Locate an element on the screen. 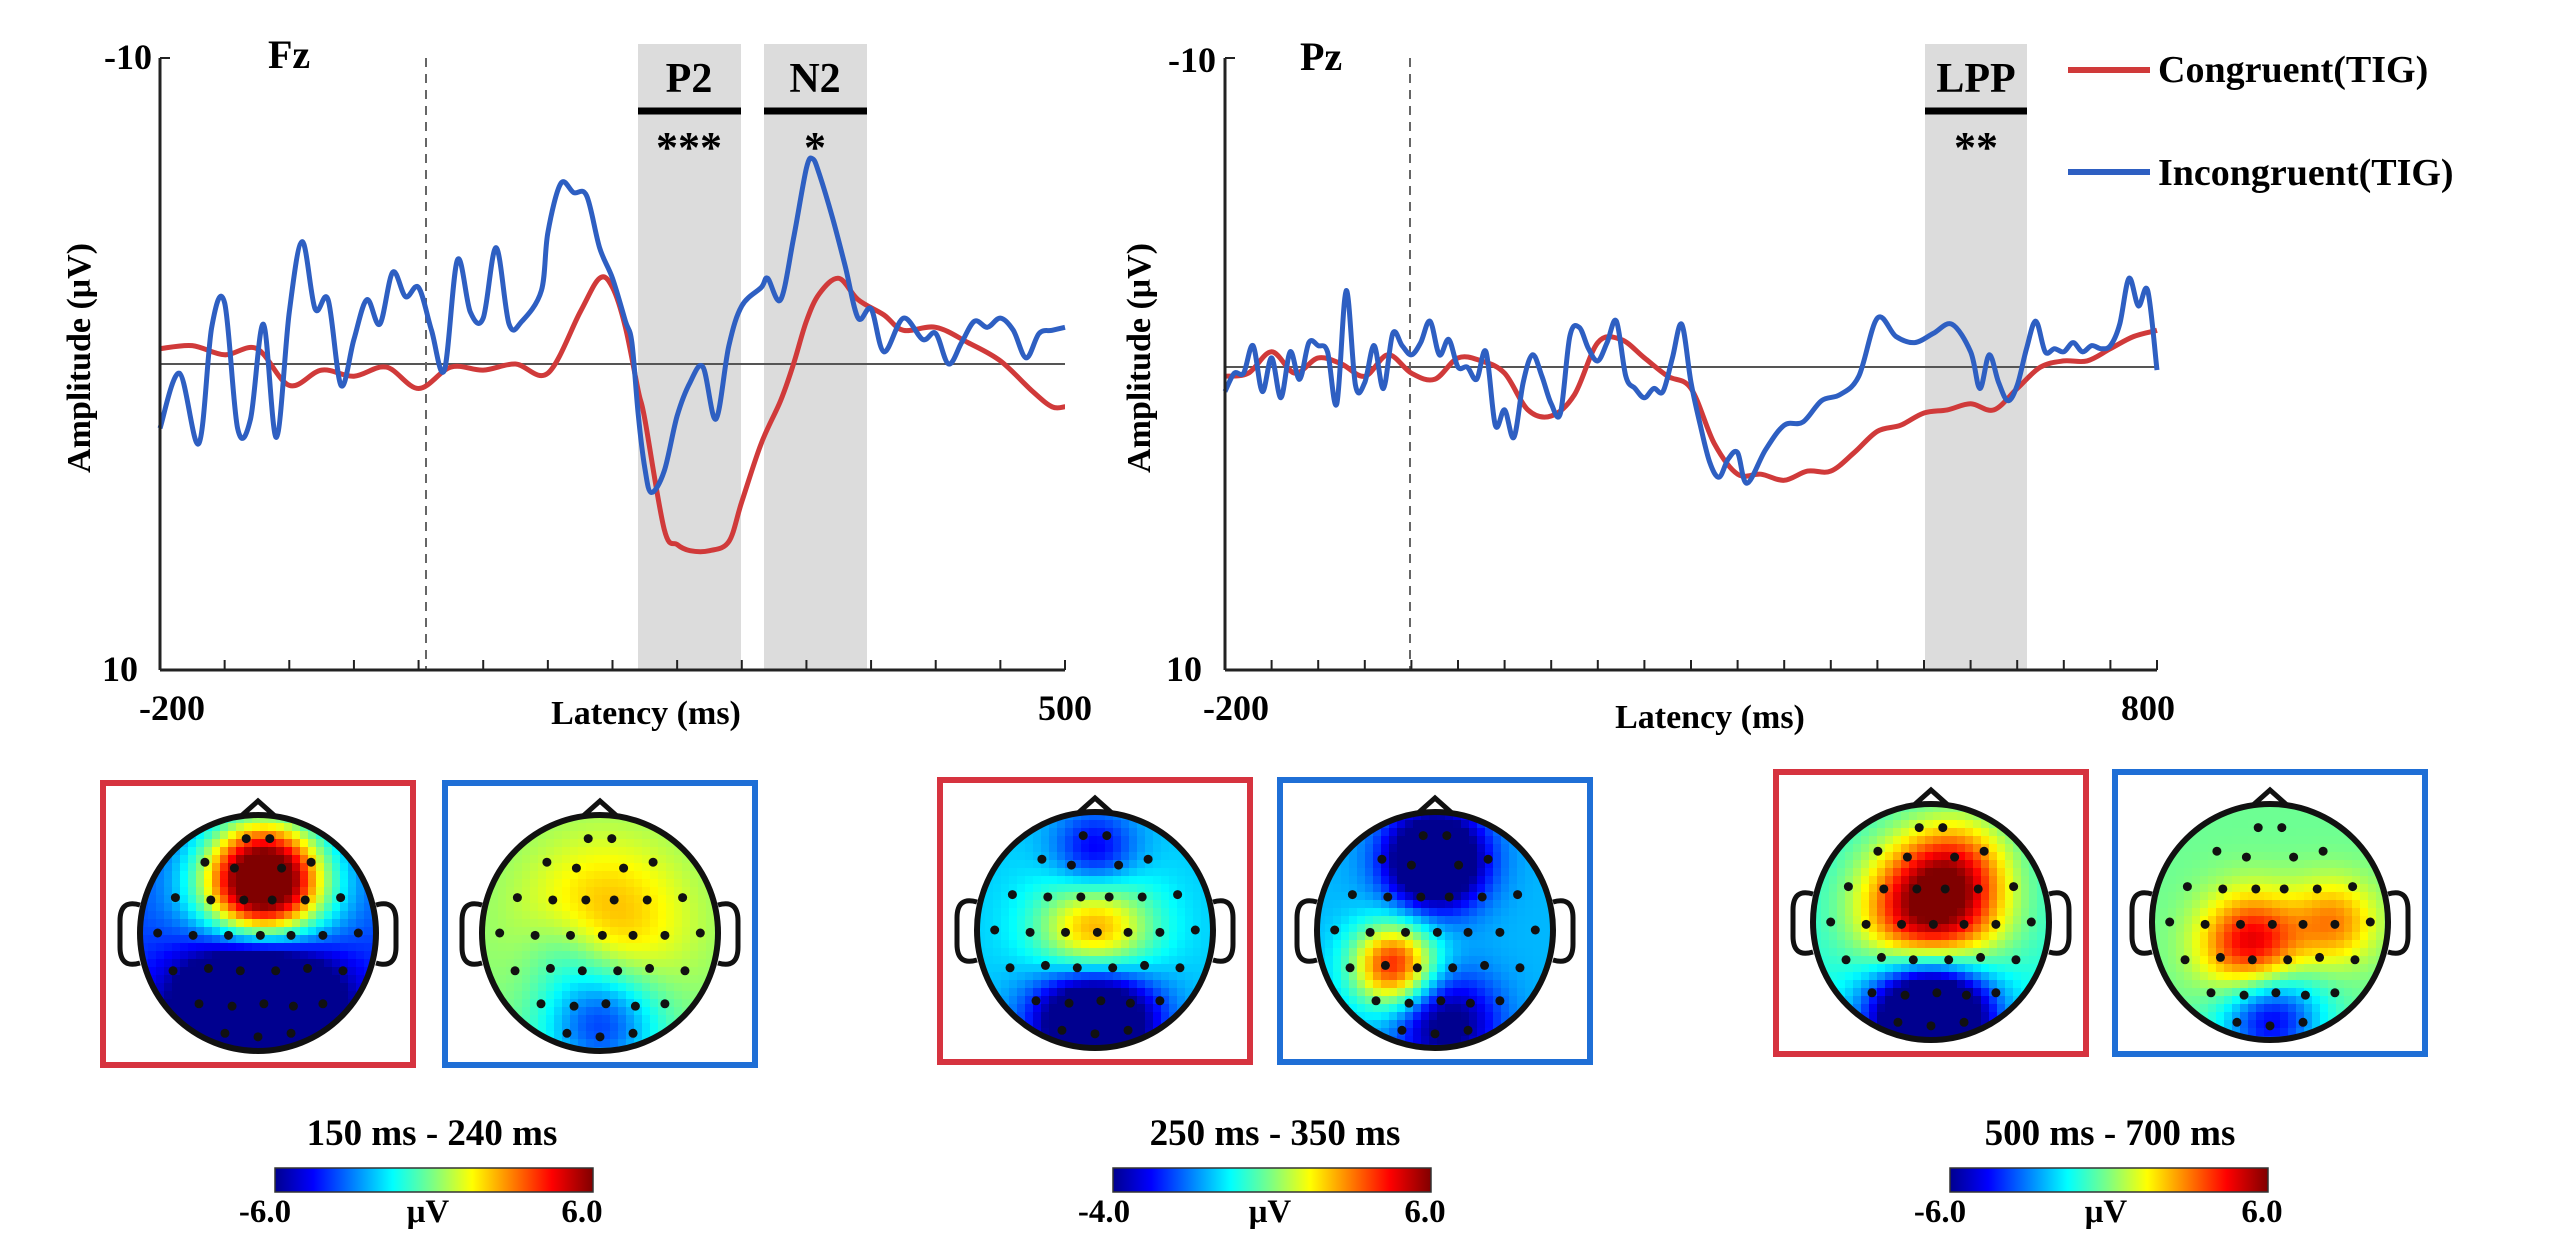 This screenshot has width=2552, height=1237. y-axis-label: Amplitude (μV) is located at coordinates (79, 358).